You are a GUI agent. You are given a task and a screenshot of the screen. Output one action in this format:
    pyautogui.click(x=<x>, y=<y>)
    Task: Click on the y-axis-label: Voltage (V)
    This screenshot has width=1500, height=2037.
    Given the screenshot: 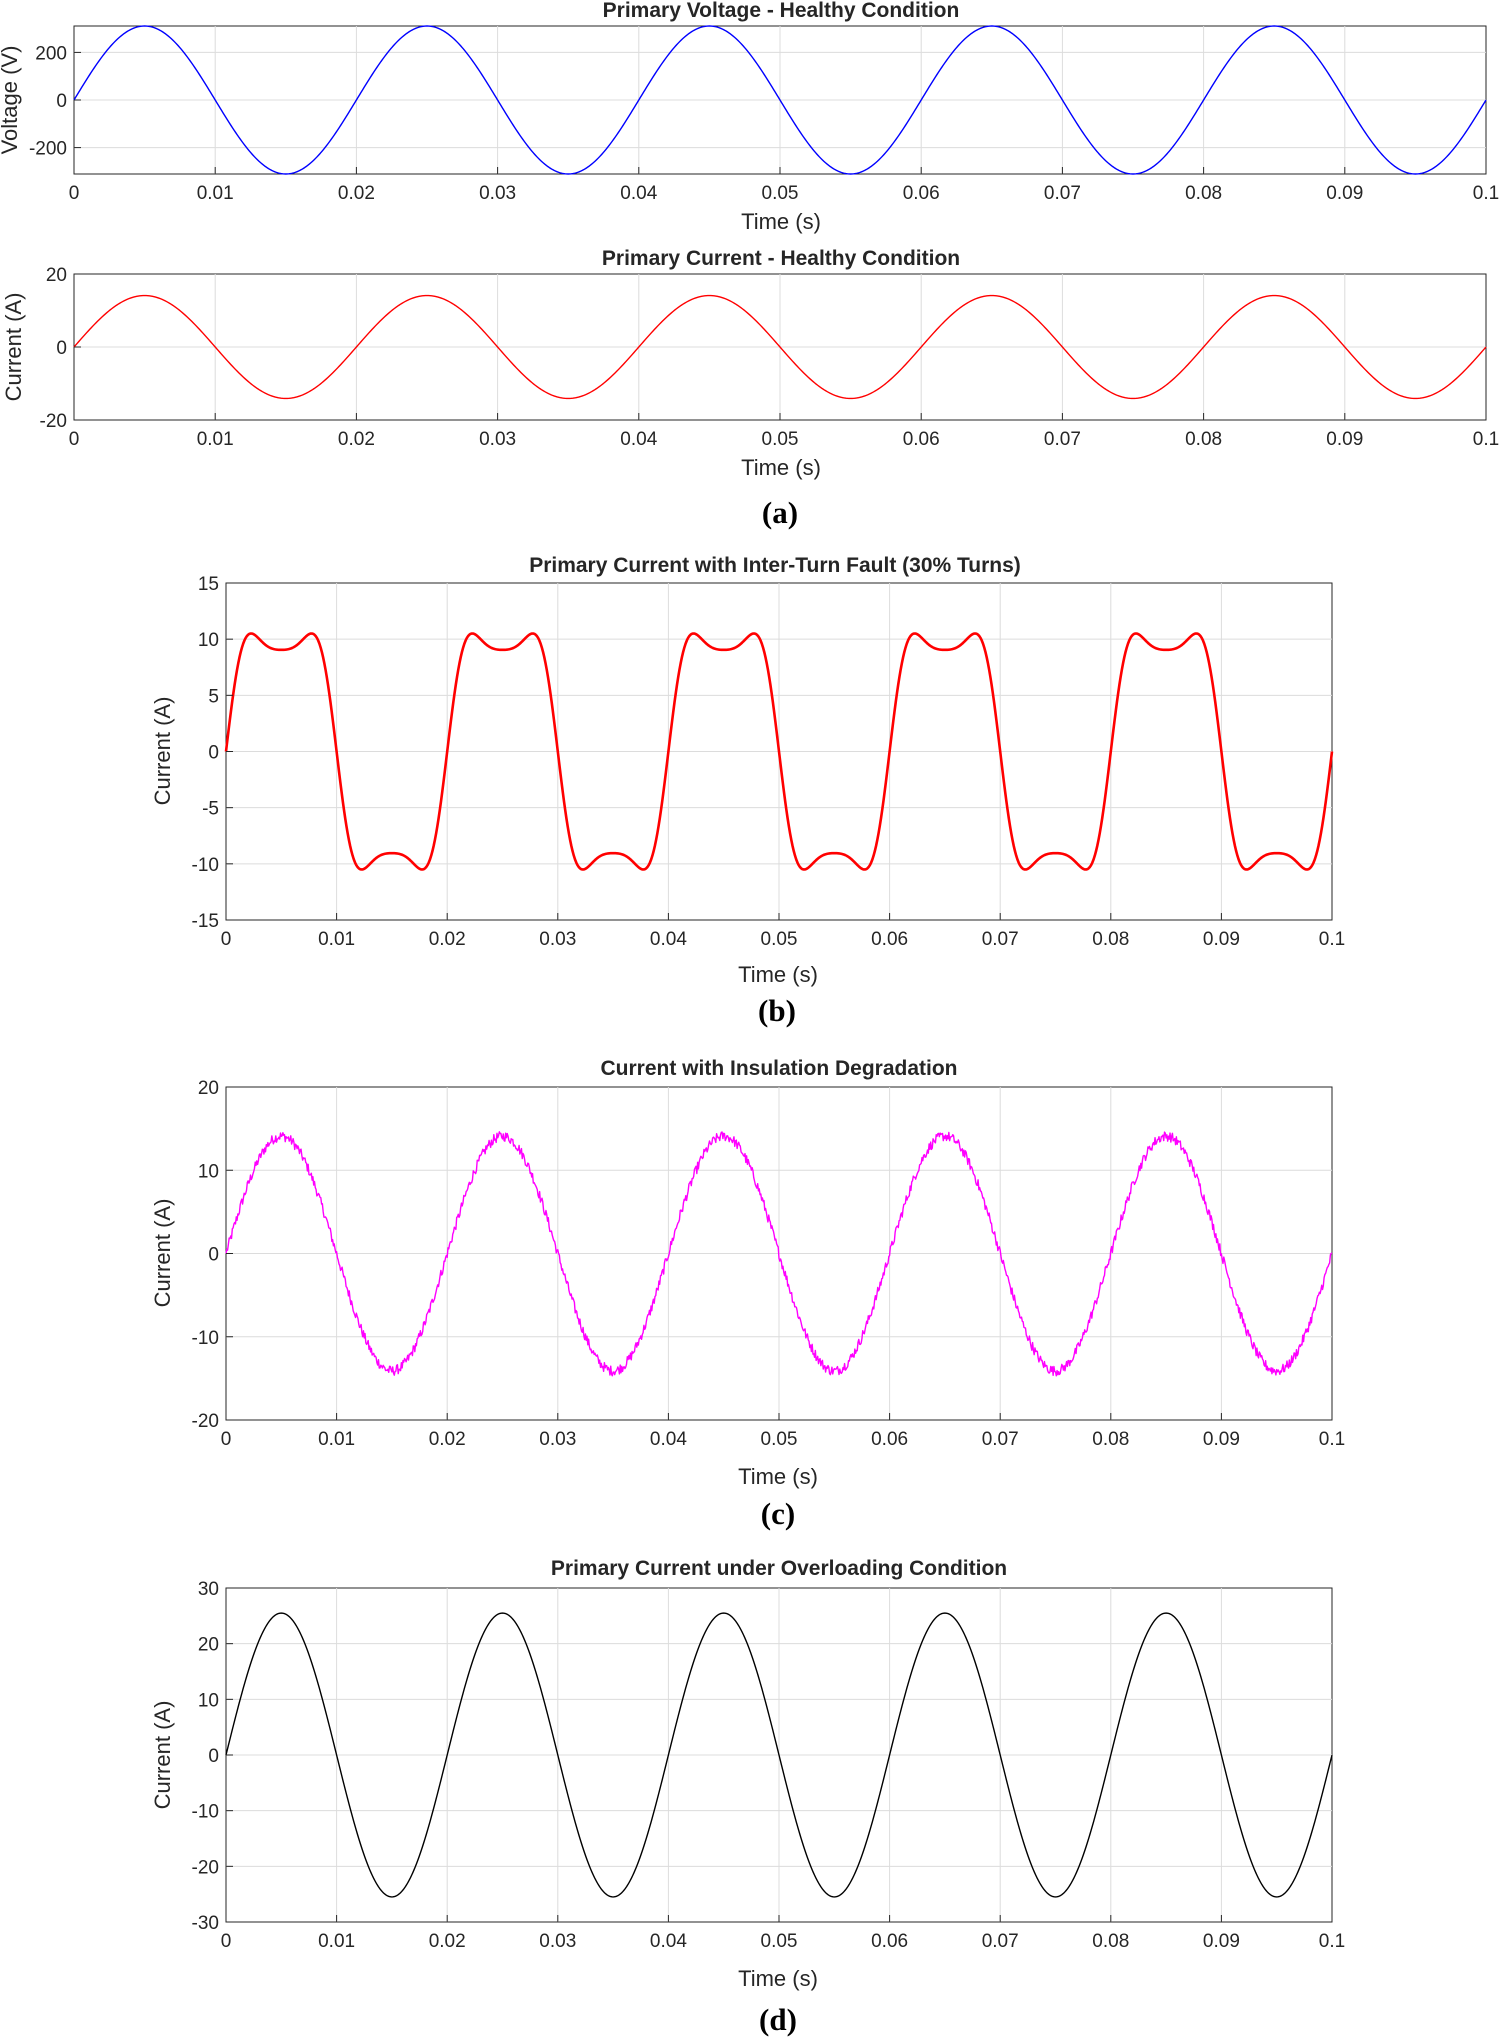 What is the action you would take?
    pyautogui.click(x=11, y=100)
    